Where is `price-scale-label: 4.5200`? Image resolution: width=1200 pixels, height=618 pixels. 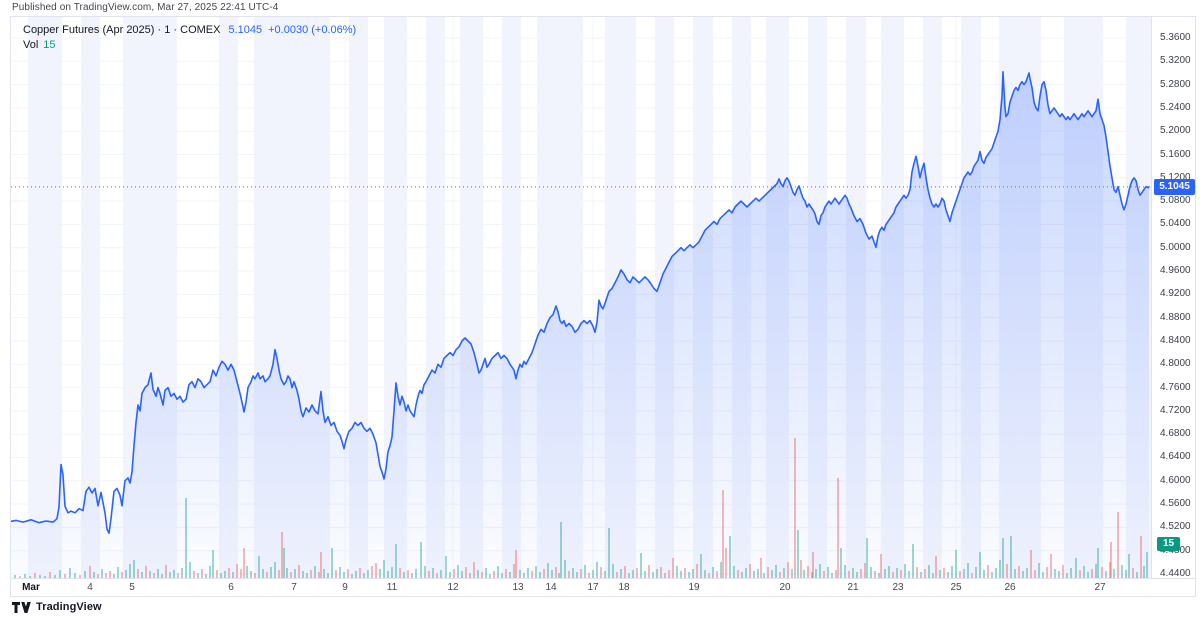
price-scale-label: 4.5200 is located at coordinates (1175, 527).